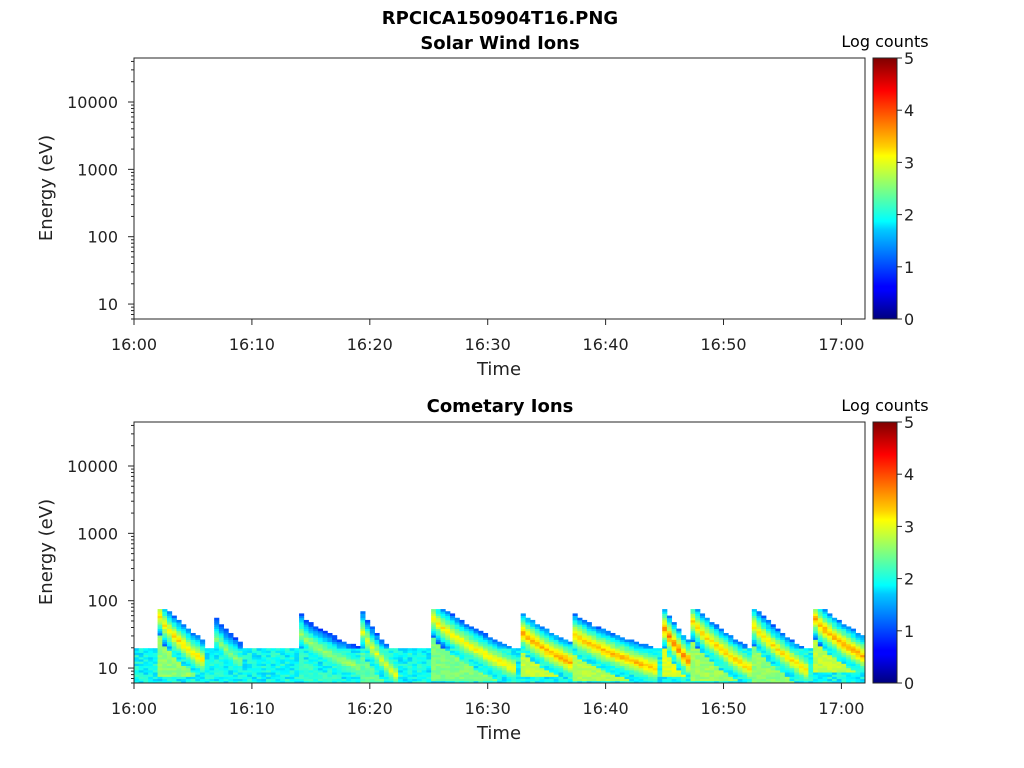 Image resolution: width=1024 pixels, height=768 pixels. What do you see at coordinates (606, 708) in the screenshot?
I see `x-tick-label: 16:40` at bounding box center [606, 708].